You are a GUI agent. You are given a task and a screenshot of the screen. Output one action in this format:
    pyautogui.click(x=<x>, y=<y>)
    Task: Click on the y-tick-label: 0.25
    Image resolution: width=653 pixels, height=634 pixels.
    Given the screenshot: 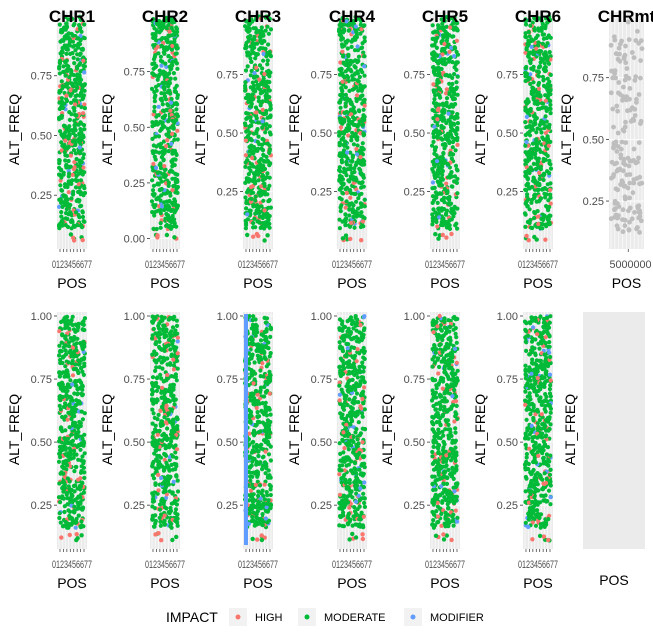 What is the action you would take?
    pyautogui.click(x=41, y=506)
    